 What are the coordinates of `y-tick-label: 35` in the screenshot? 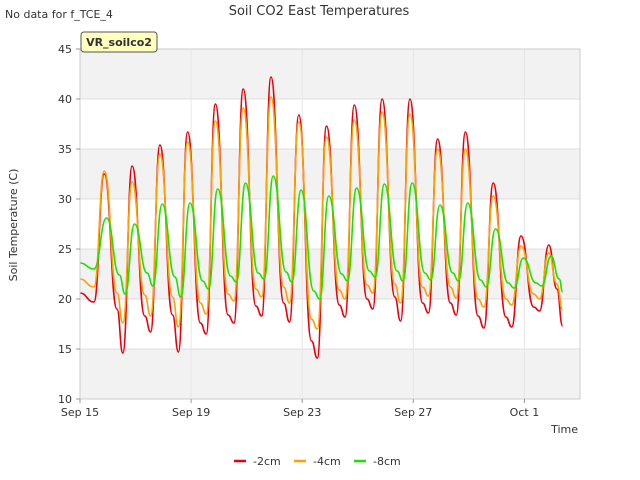 It's located at (65, 149).